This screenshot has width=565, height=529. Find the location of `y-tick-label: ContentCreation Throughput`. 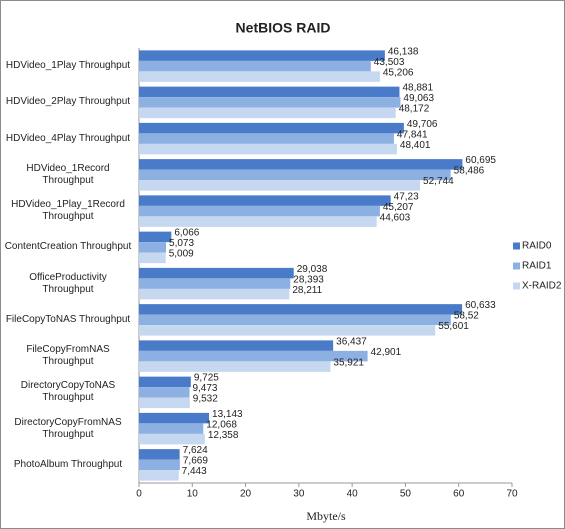

y-tick-label: ContentCreation Throughput is located at coordinates (68, 247).